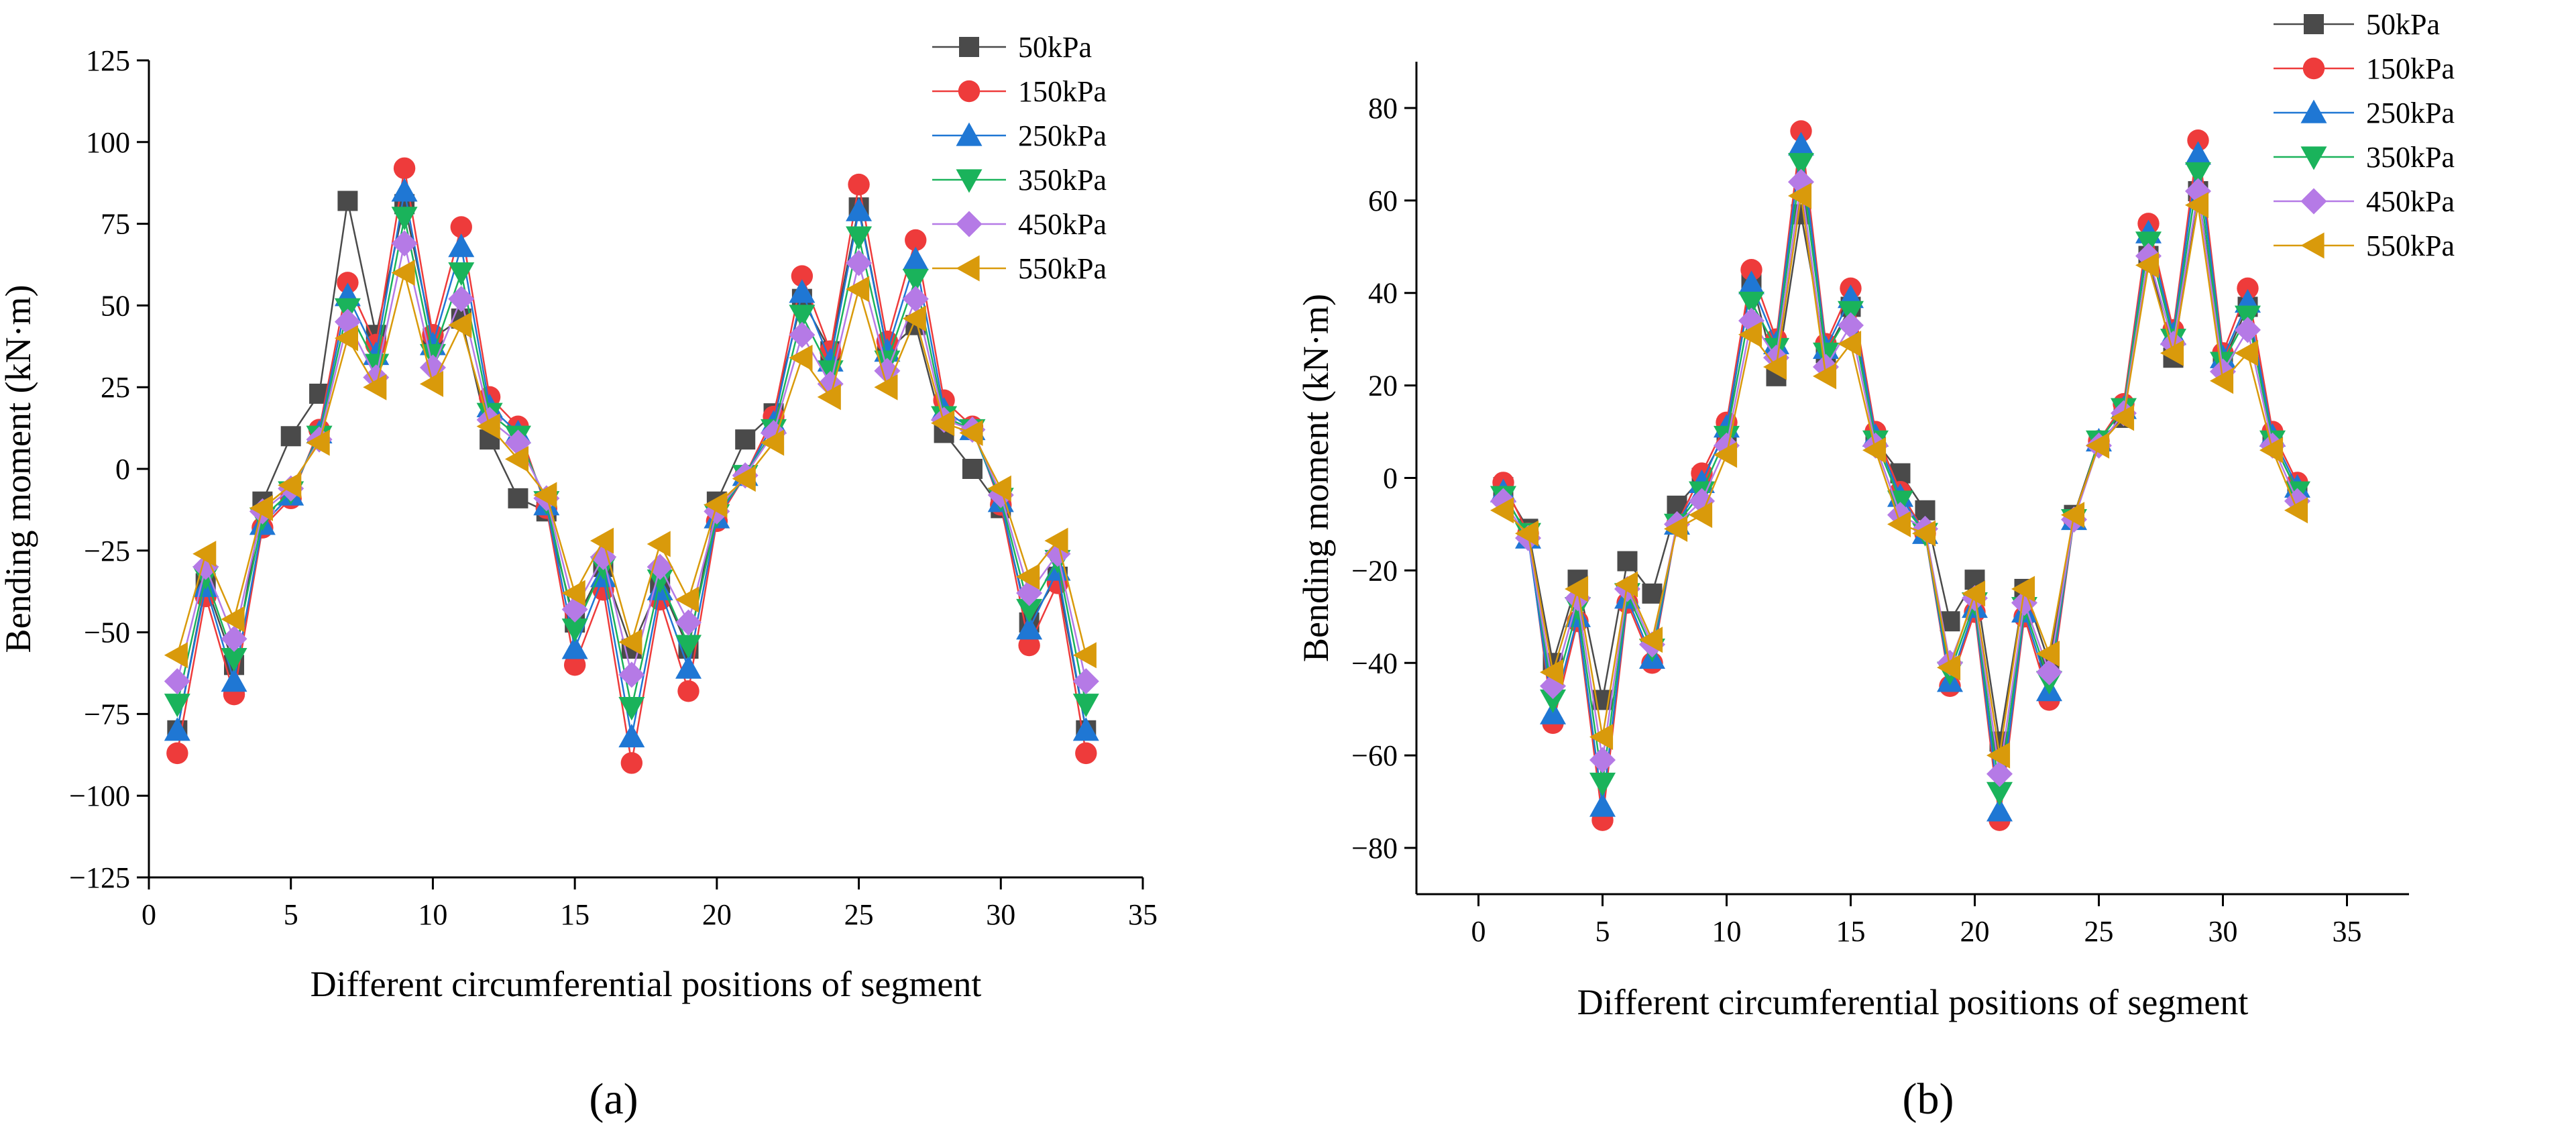 Image resolution: width=2576 pixels, height=1137 pixels. Describe the element at coordinates (1383, 200) in the screenshot. I see `y-tick-label: 60` at that location.